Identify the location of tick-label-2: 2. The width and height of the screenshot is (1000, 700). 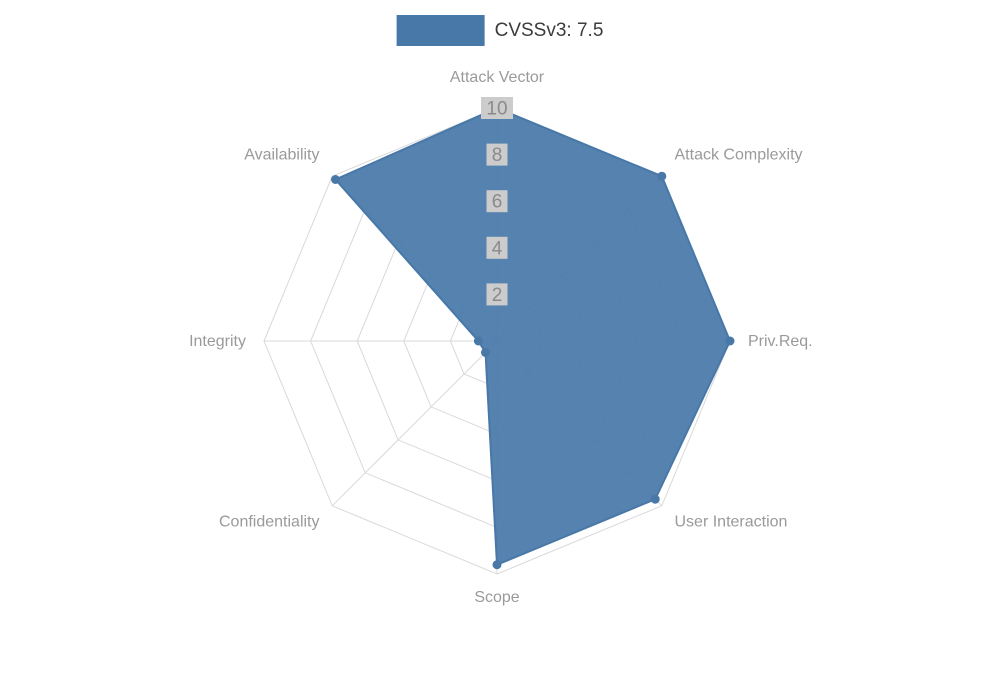
(497, 295).